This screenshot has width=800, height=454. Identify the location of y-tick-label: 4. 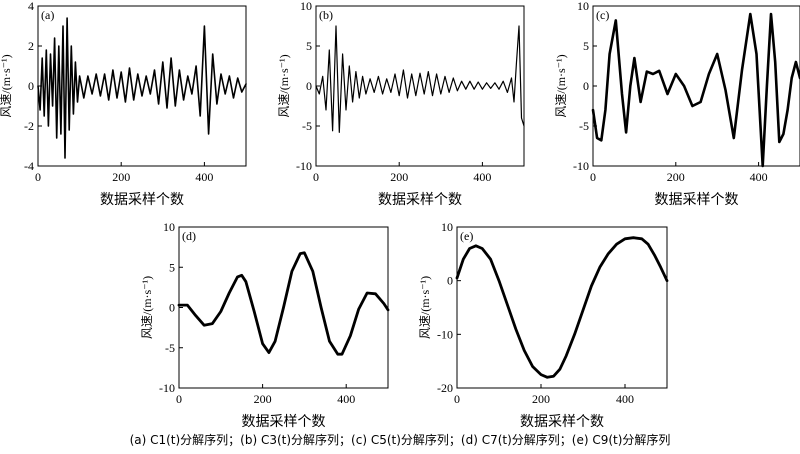
(31, 6).